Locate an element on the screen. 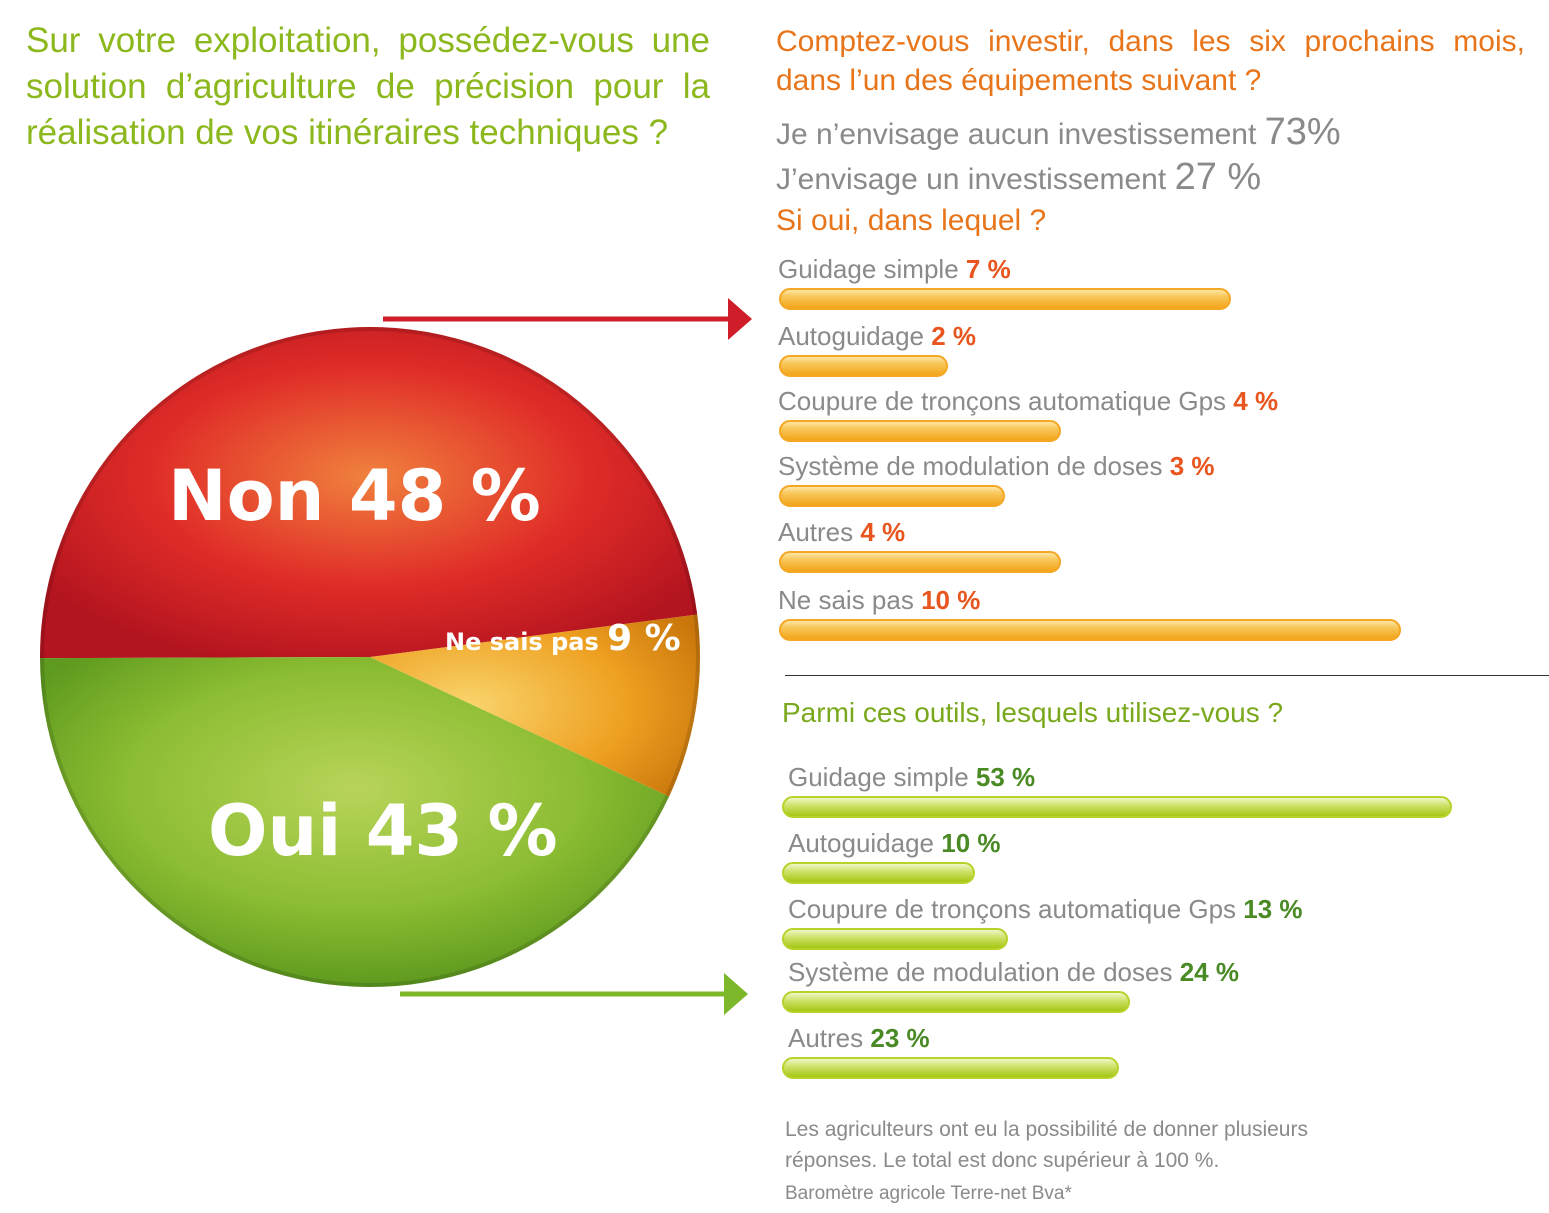  invest-none-label: Je n’envisage aucun investissement is located at coordinates (1016, 134).